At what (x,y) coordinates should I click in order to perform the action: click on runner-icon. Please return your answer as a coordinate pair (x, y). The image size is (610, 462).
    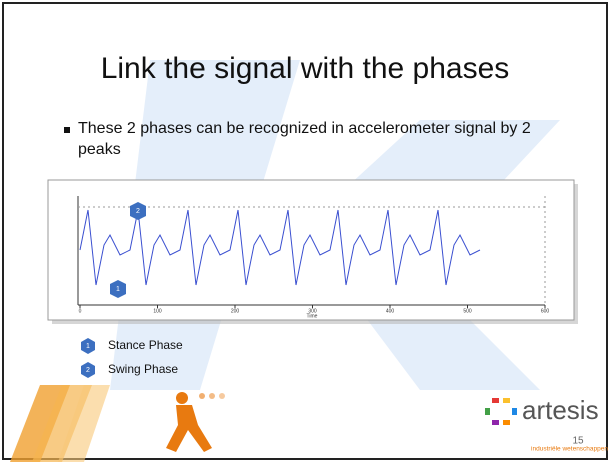
    Looking at the image, I should click on (195, 422).